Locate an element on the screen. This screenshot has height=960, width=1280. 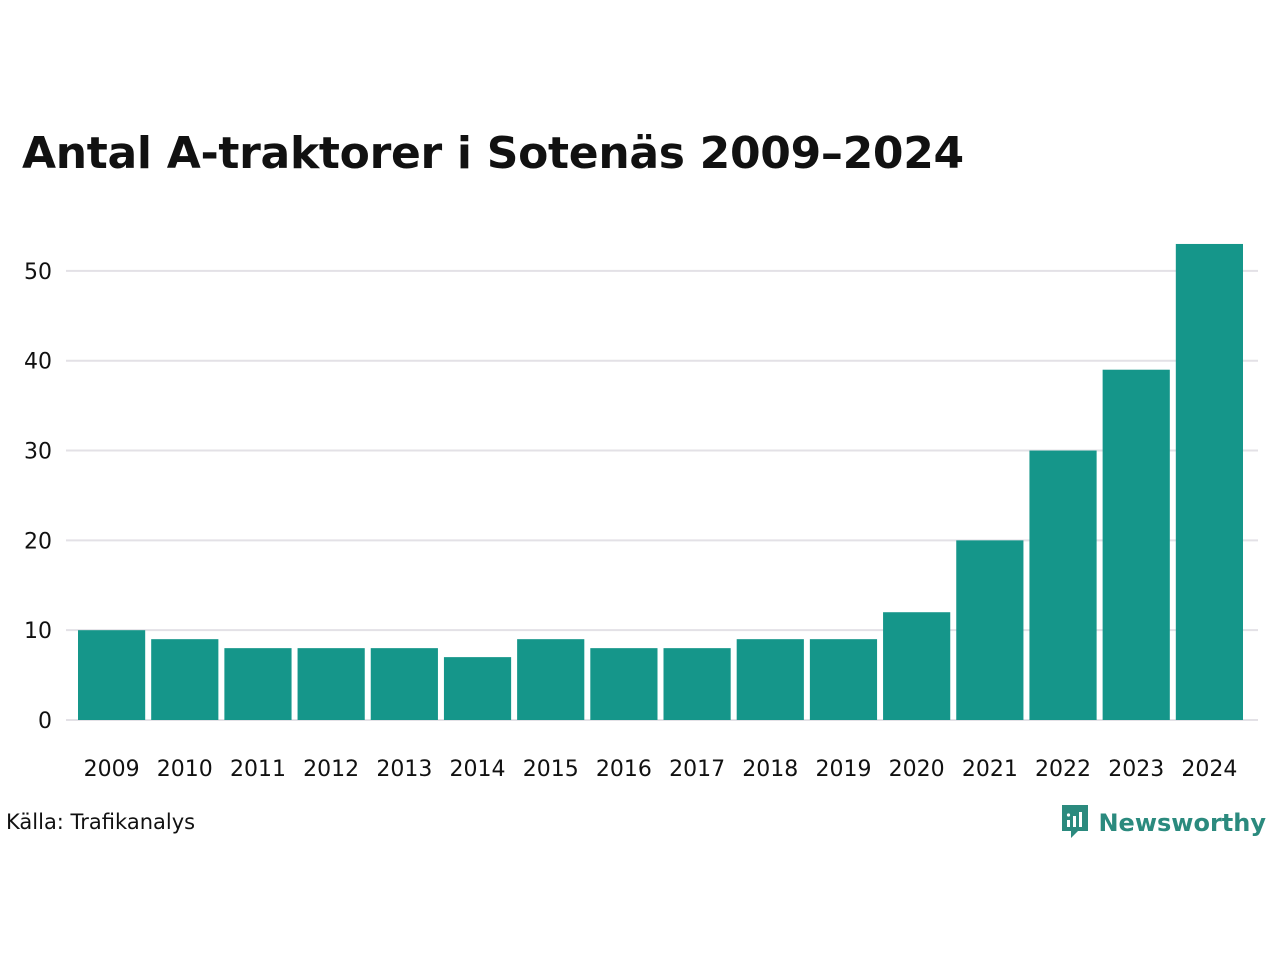
bar-2012 is located at coordinates (331, 684).